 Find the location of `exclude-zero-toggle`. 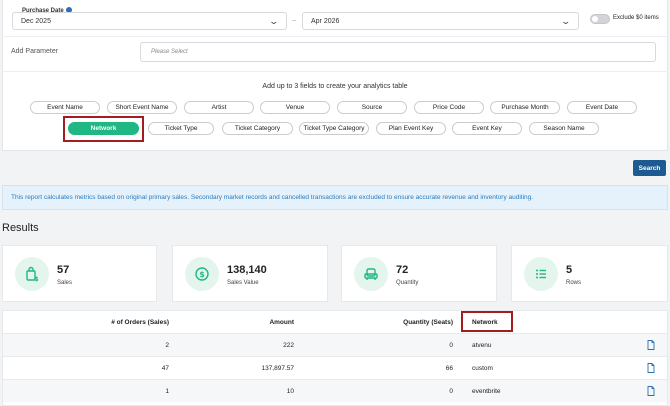

exclude-zero-toggle is located at coordinates (600, 19).